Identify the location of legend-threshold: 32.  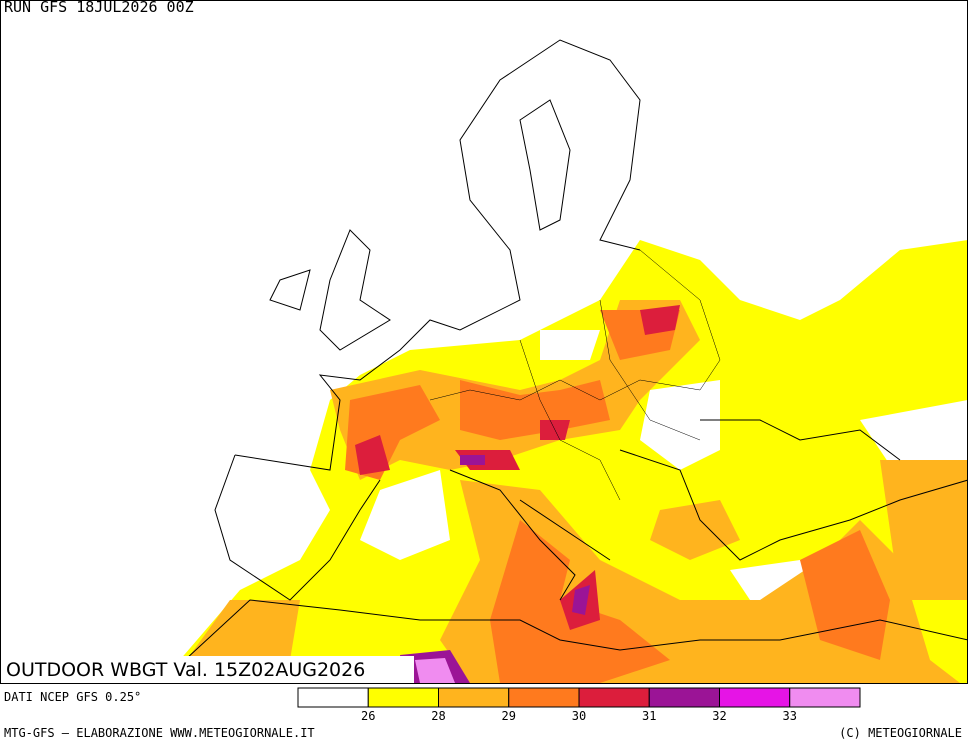
(719, 716).